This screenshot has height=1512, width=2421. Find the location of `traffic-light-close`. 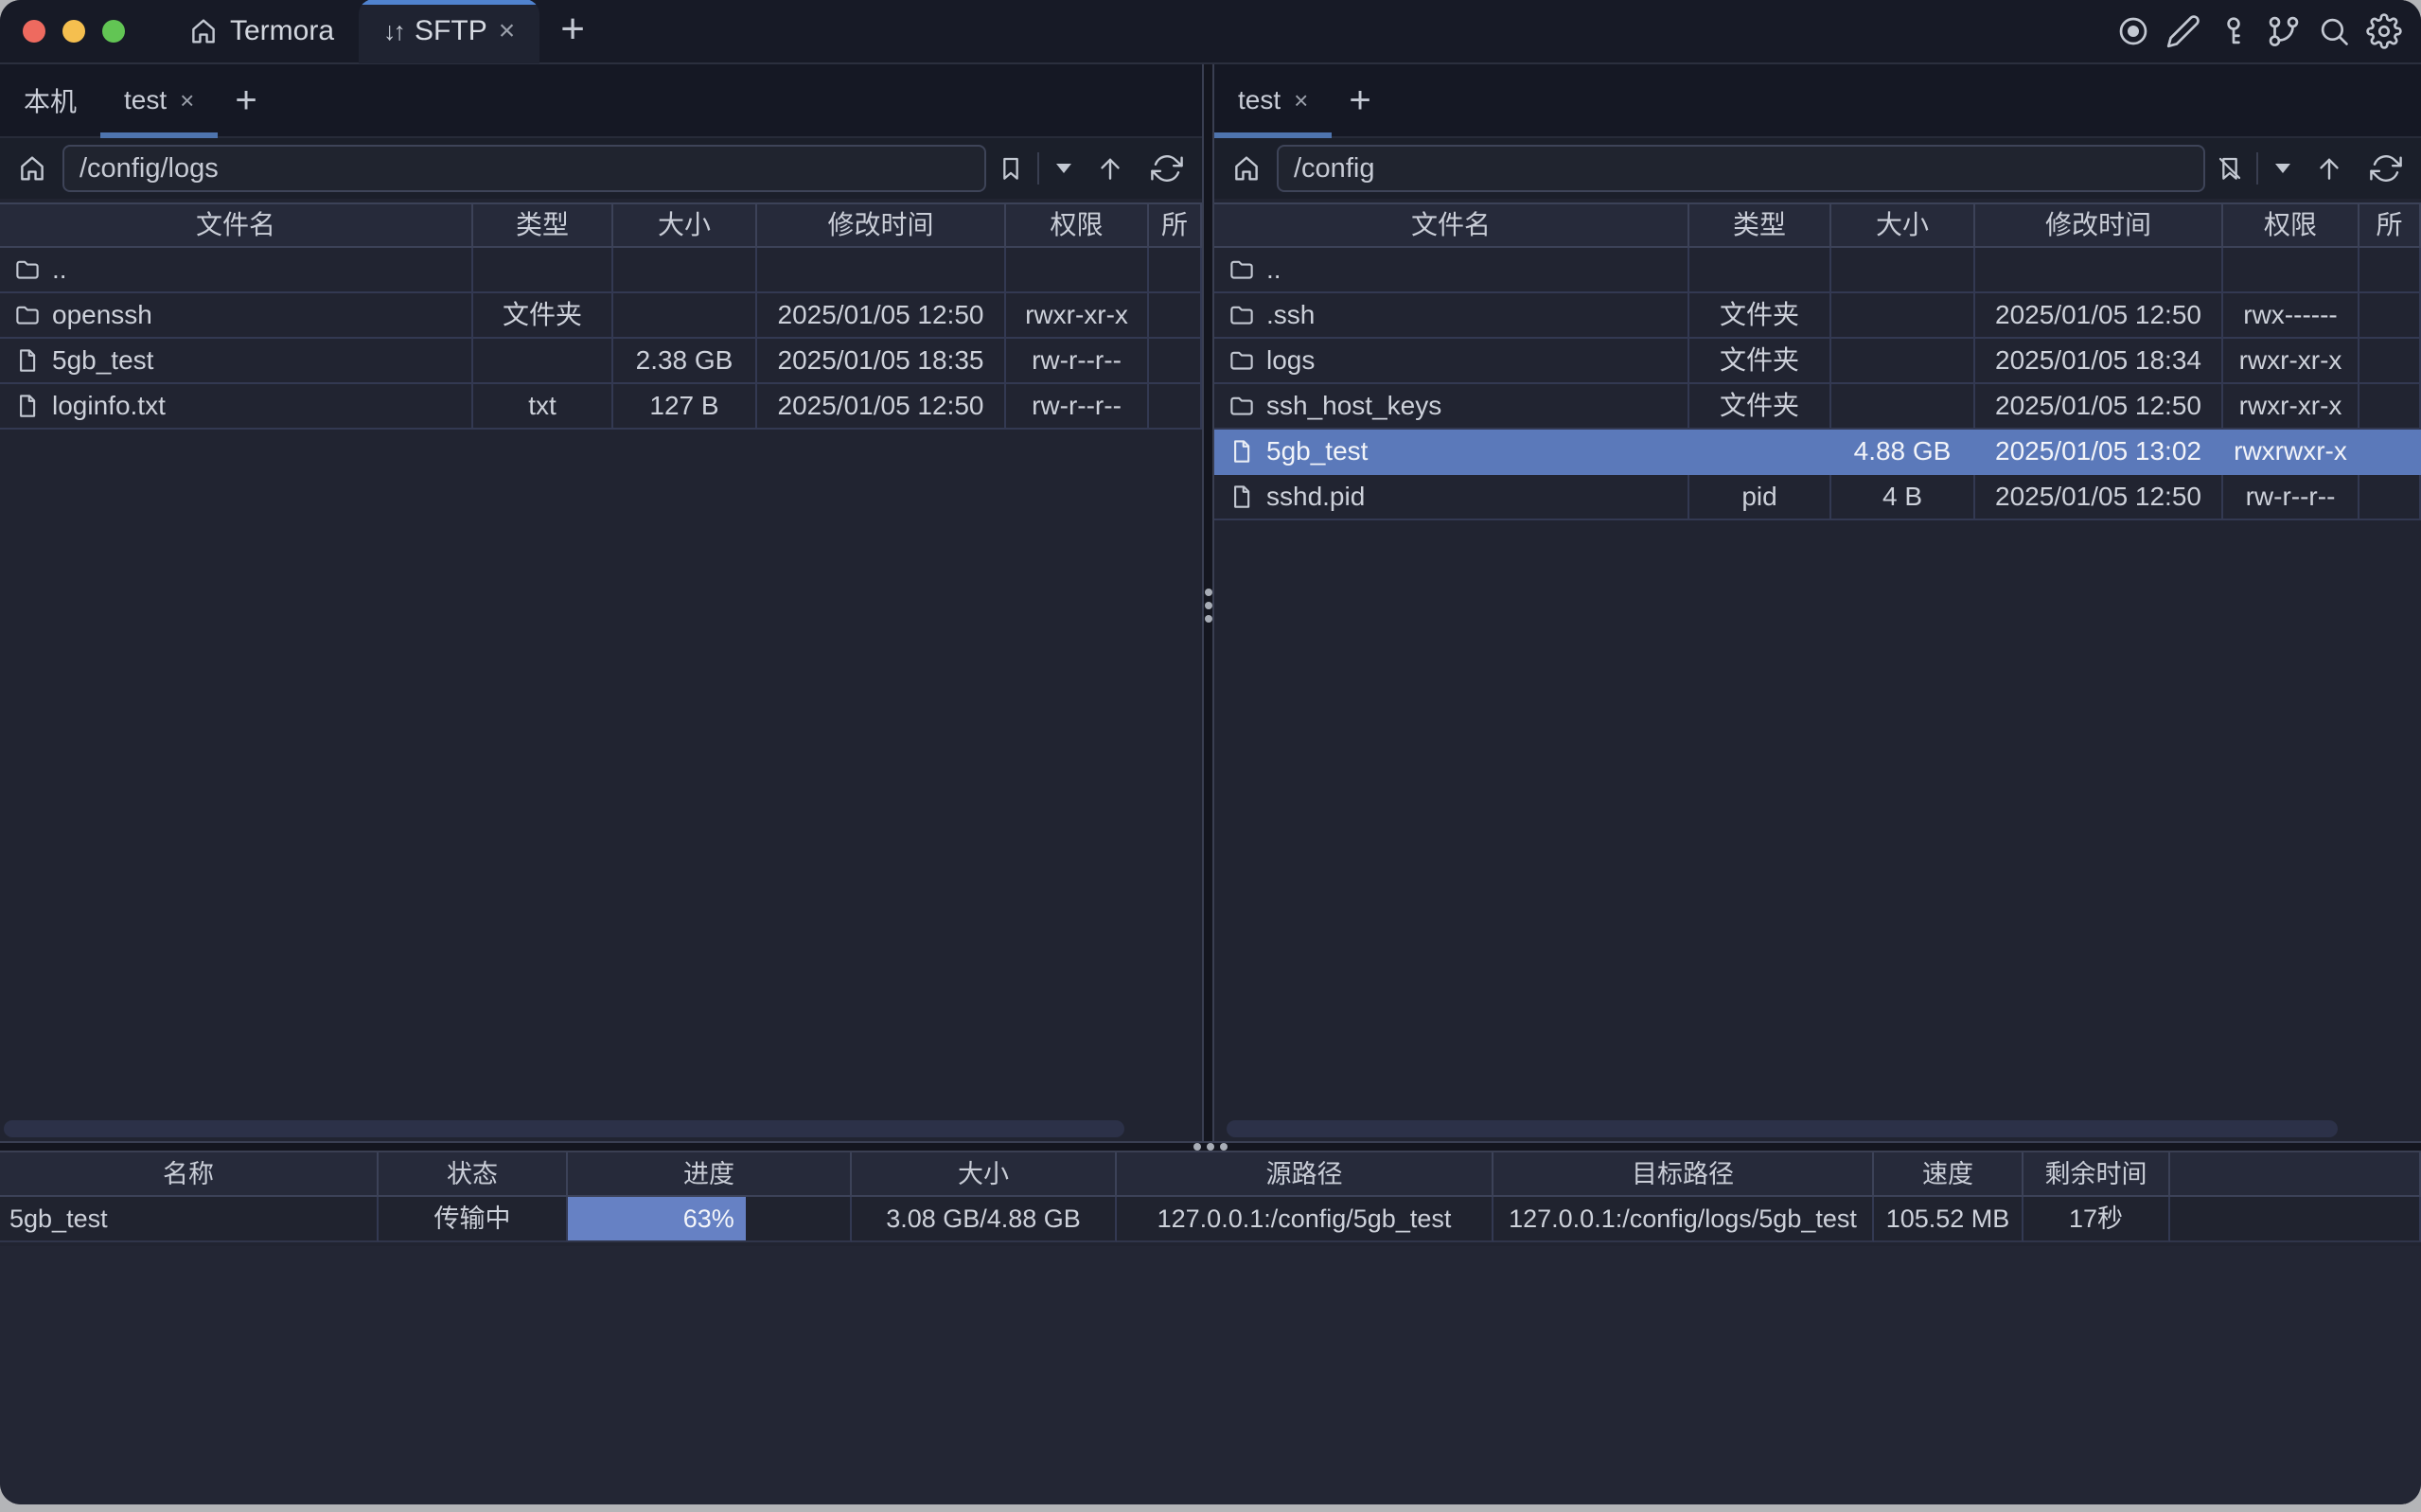

traffic-light-close is located at coordinates (34, 32).